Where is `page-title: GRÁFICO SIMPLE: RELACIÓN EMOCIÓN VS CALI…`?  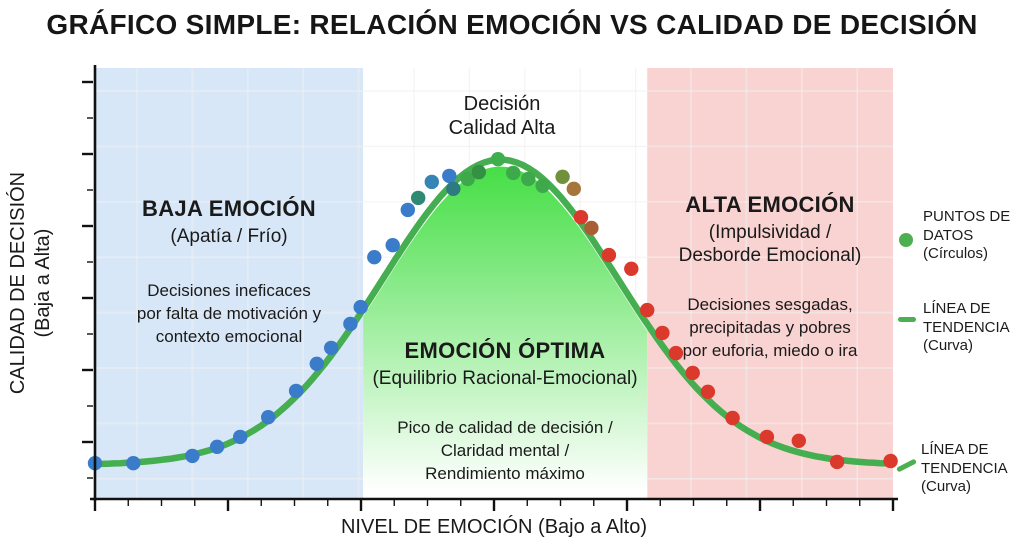
page-title: GRÁFICO SIMPLE: RELACIÓN EMOCIÓN VS CALI… is located at coordinates (512, 24).